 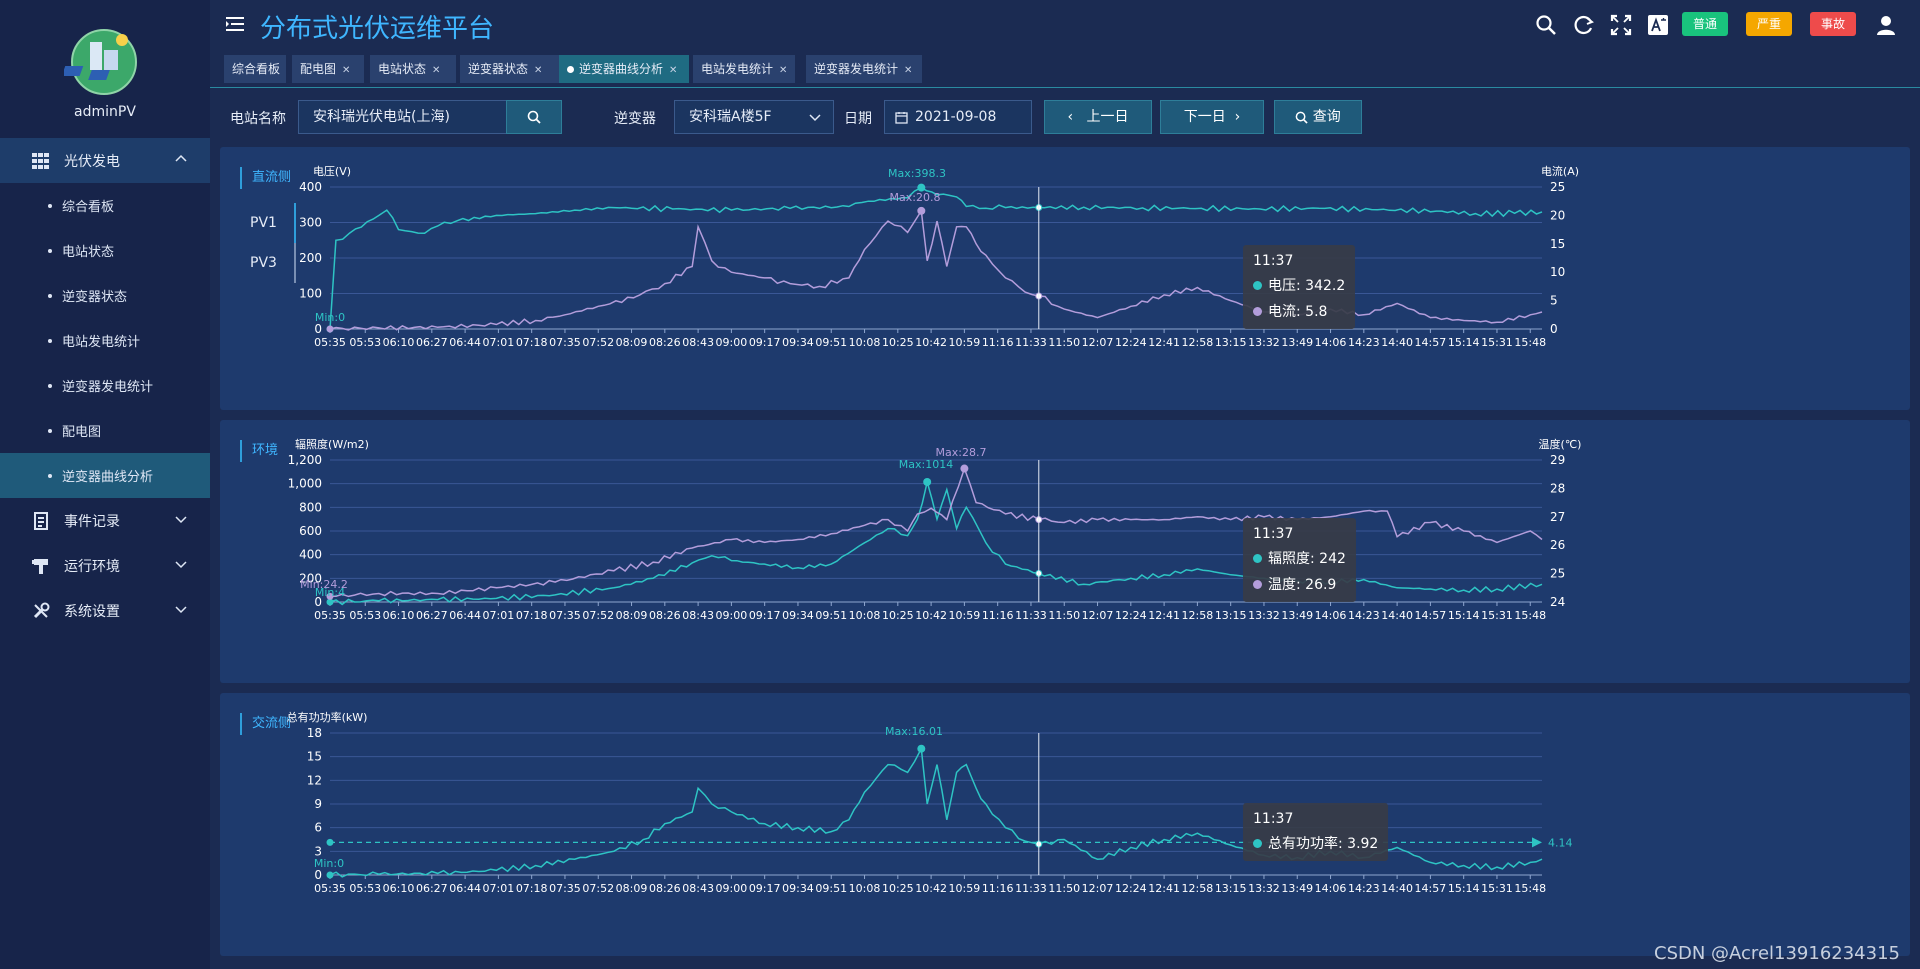 I want to click on x-tick-label: 14:57, so click(x=1431, y=342).